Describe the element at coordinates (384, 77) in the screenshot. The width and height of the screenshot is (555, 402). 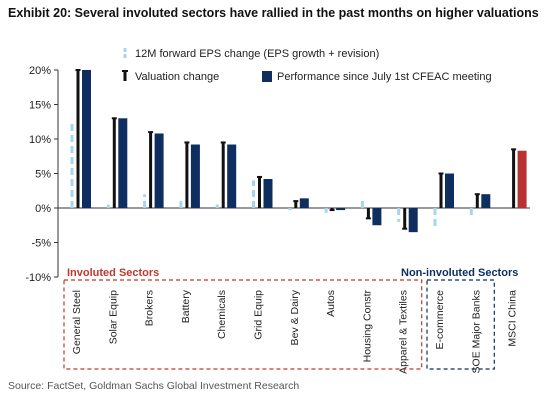
I see `legend-performance-label: Performance since July 1st CFEAC meeting` at that location.